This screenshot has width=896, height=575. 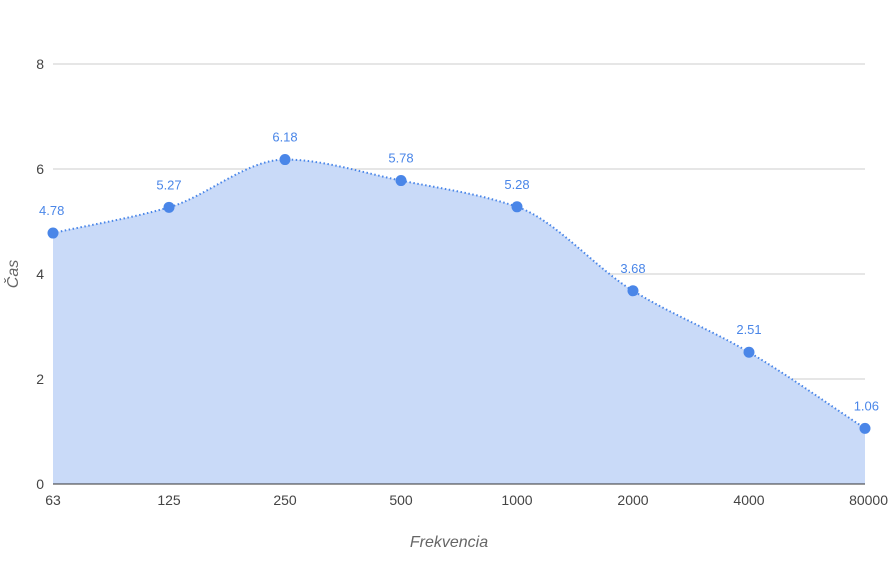 What do you see at coordinates (866, 405) in the screenshot?
I see `data-label: 1.06` at bounding box center [866, 405].